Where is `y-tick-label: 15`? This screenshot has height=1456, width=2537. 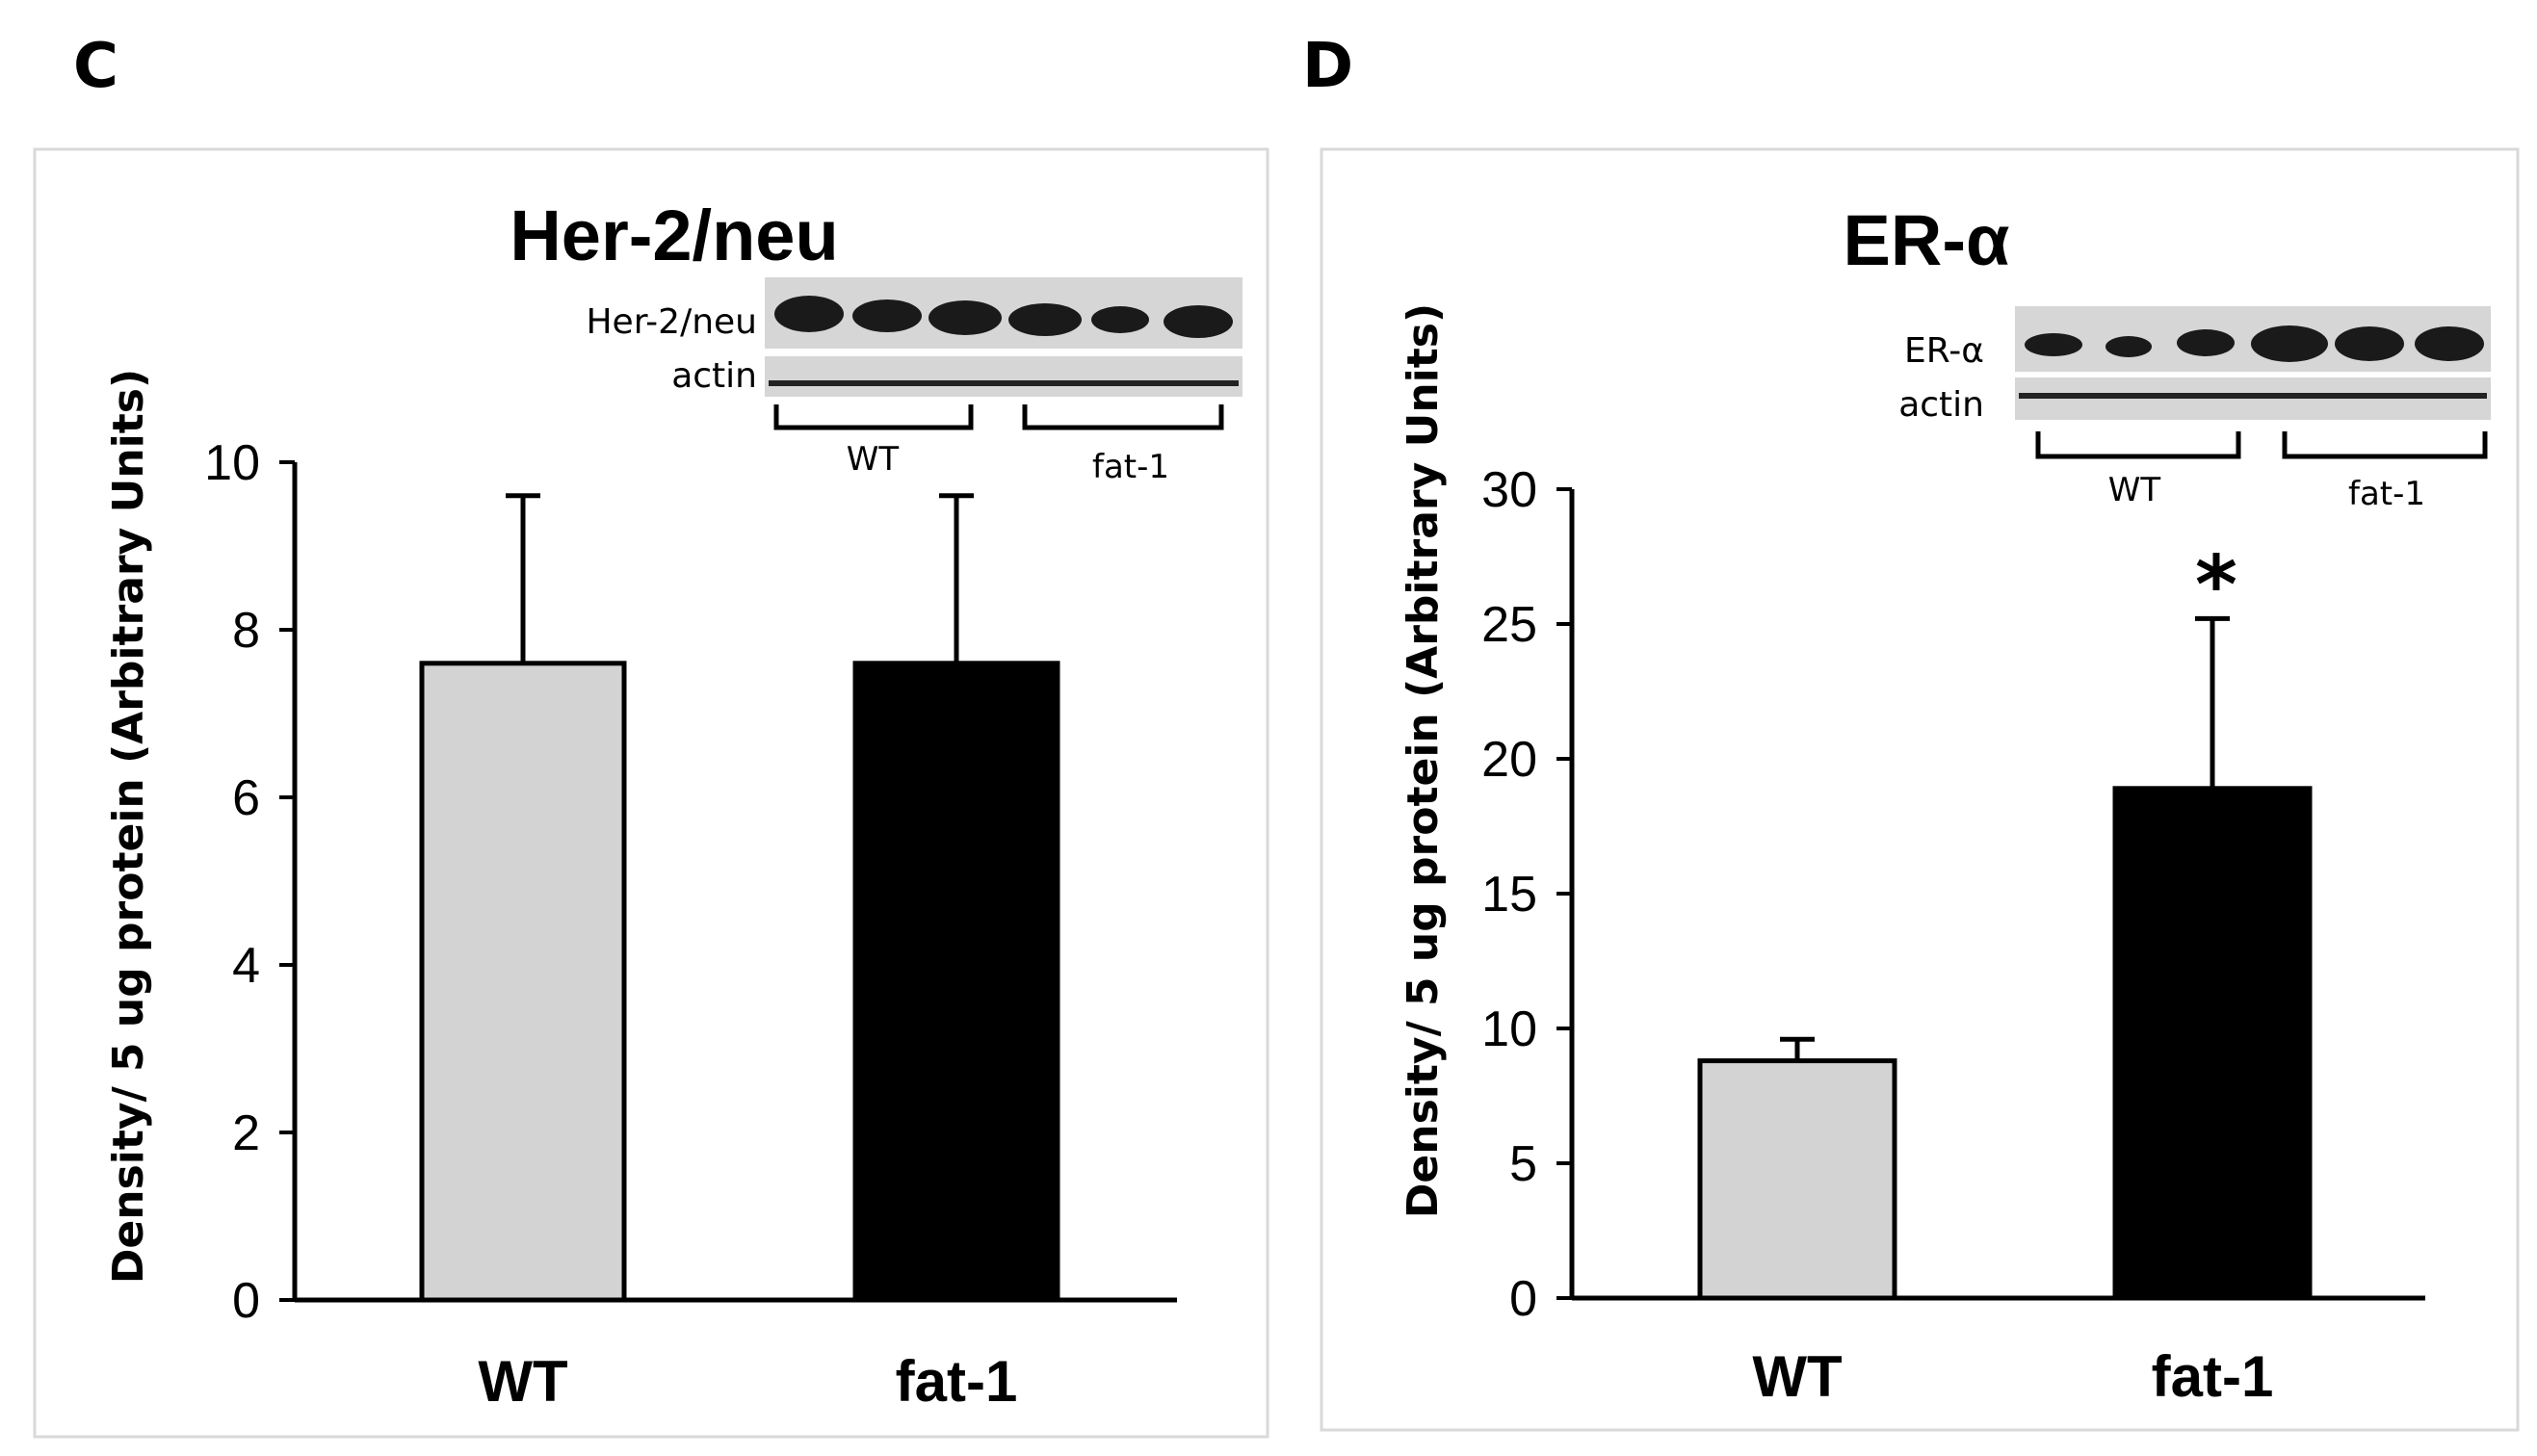 y-tick-label: 15 is located at coordinates (1509, 895).